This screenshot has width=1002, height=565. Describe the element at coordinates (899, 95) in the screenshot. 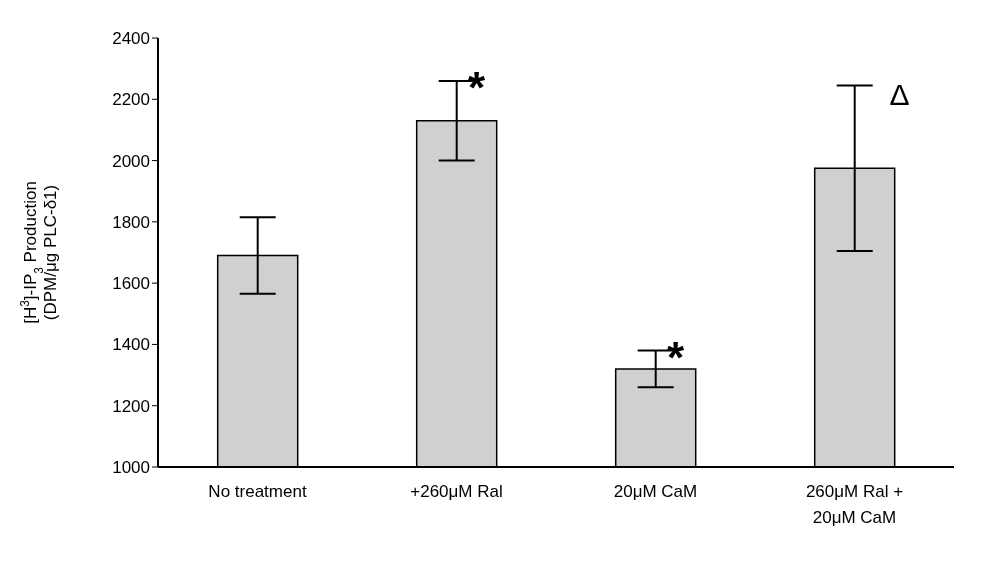

I see `annotation: Δ` at that location.